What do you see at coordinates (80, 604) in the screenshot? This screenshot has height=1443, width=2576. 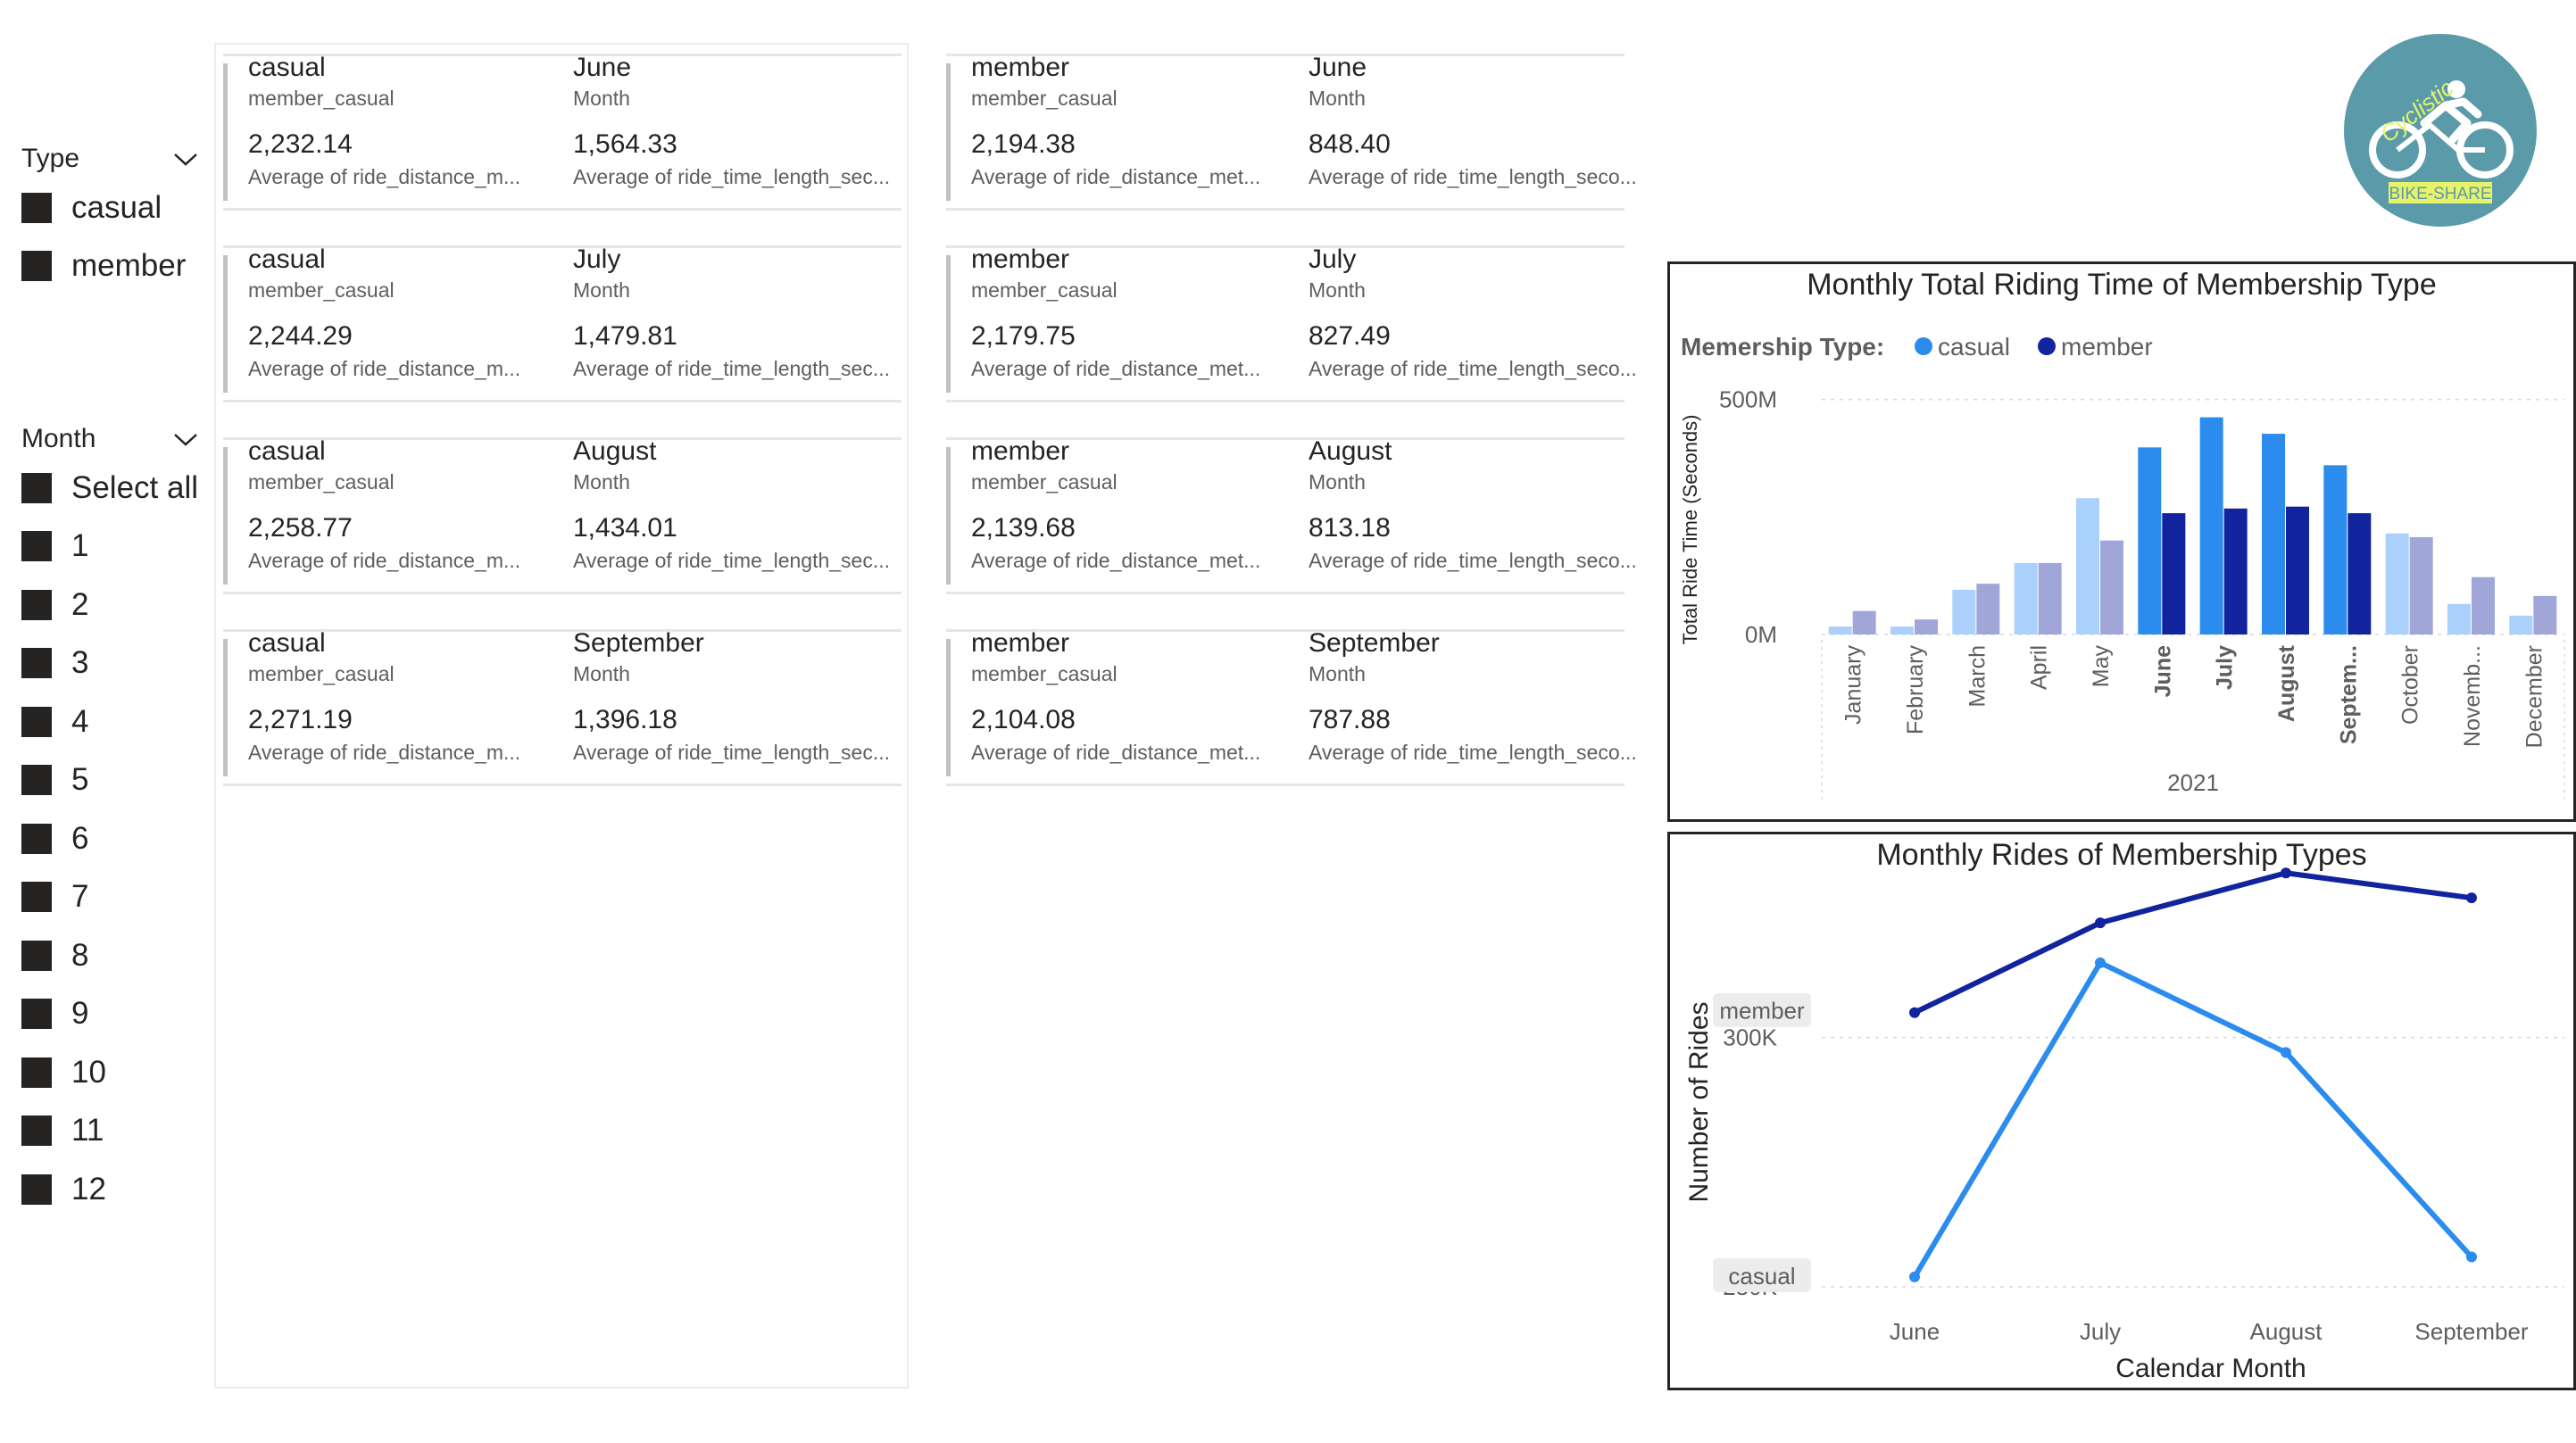 I see `month-option-label: 2` at bounding box center [80, 604].